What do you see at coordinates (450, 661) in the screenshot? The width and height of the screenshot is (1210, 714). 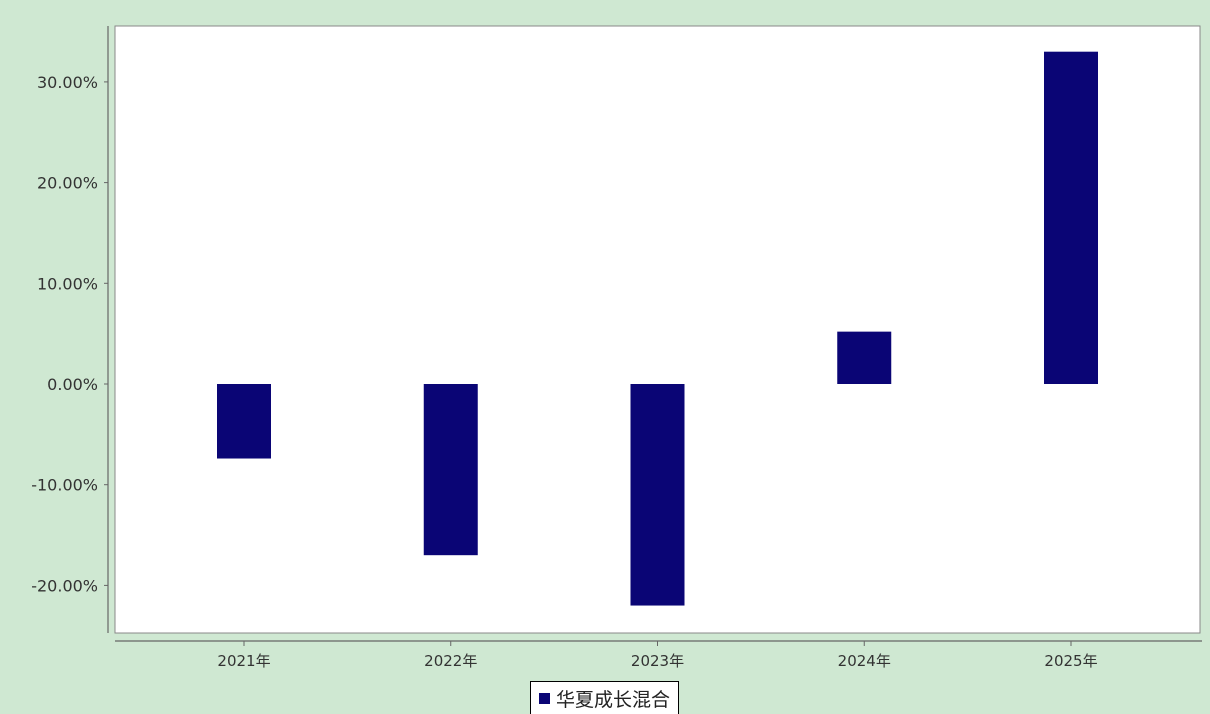 I see `x-tick-label: 2022年` at bounding box center [450, 661].